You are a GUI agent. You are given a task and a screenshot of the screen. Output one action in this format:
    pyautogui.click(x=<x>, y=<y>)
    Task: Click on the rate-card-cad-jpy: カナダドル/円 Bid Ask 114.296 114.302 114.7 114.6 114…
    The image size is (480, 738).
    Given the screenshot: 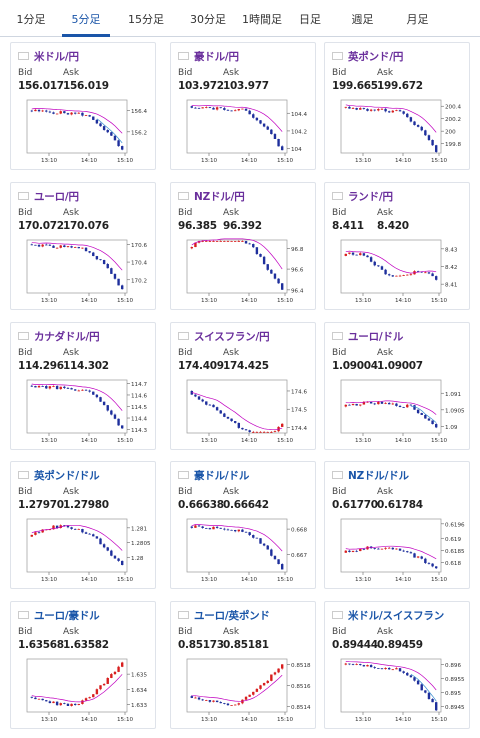 What is the action you would take?
    pyautogui.click(x=83, y=386)
    